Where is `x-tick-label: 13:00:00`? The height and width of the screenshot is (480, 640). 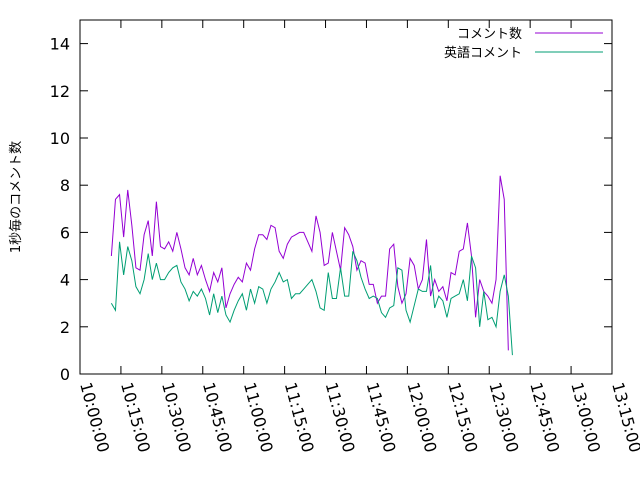
x-tick-label: 13:00:00 is located at coordinates (585, 417).